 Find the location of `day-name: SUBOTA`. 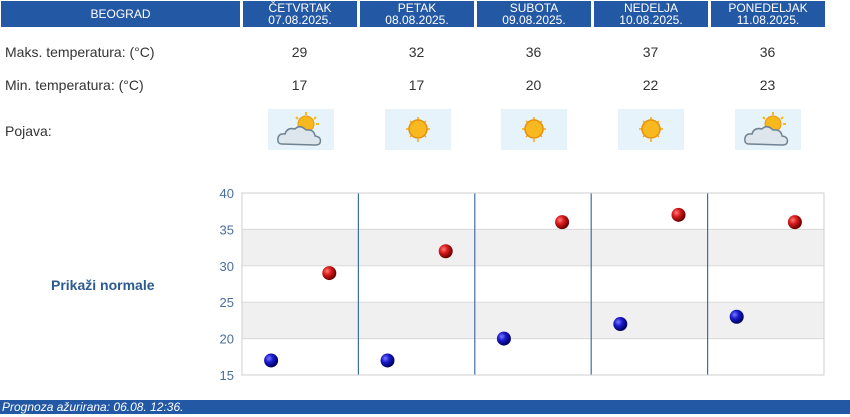

day-name: SUBOTA is located at coordinates (534, 8).